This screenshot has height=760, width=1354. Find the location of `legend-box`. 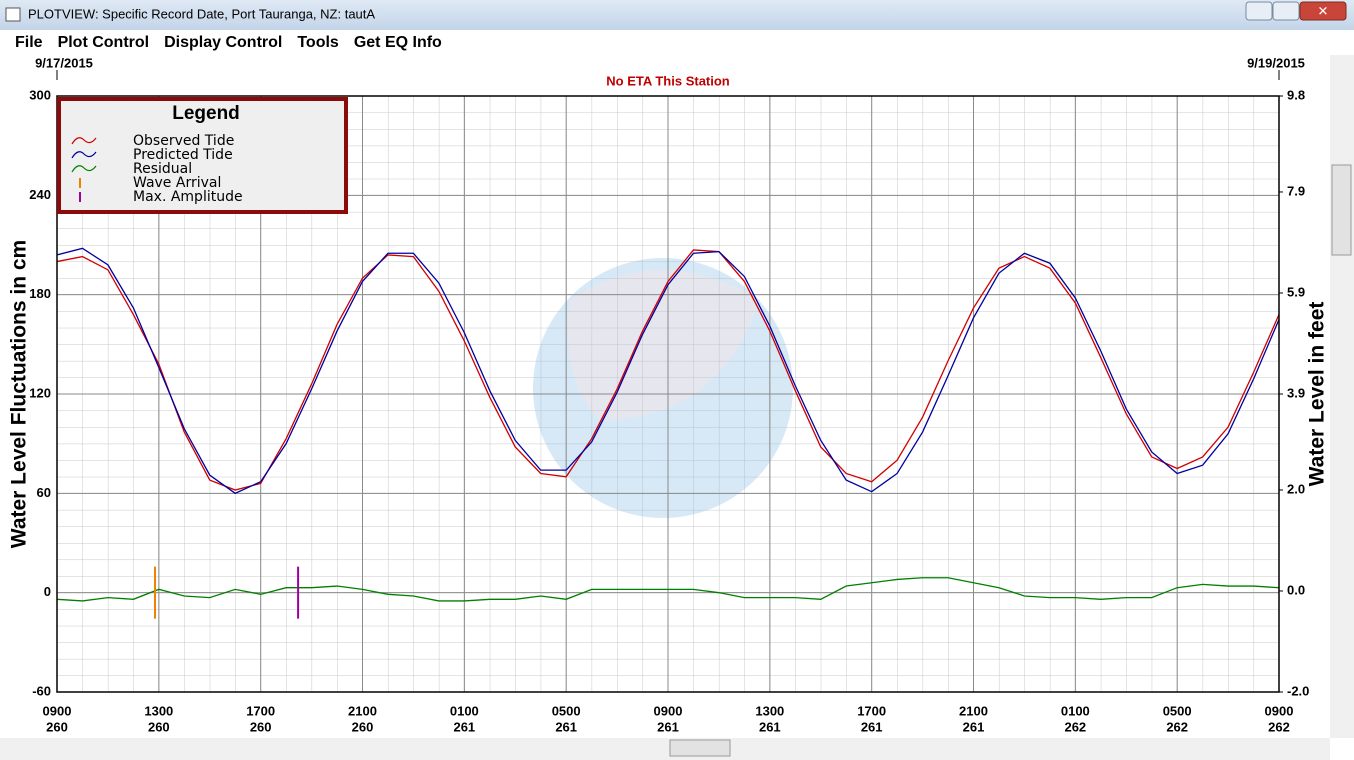

legend-box is located at coordinates (202, 155).